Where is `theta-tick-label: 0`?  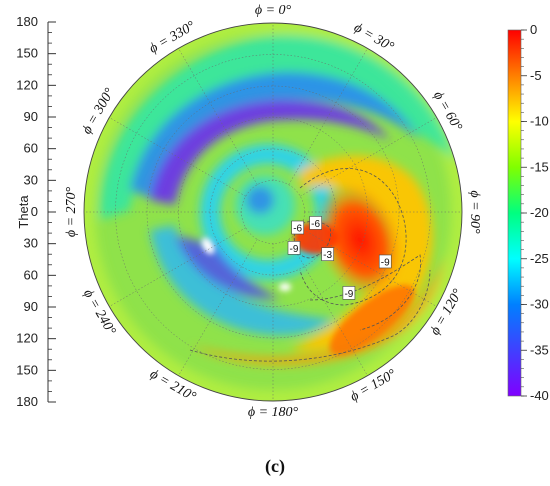
theta-tick-label: 0 is located at coordinates (34, 211).